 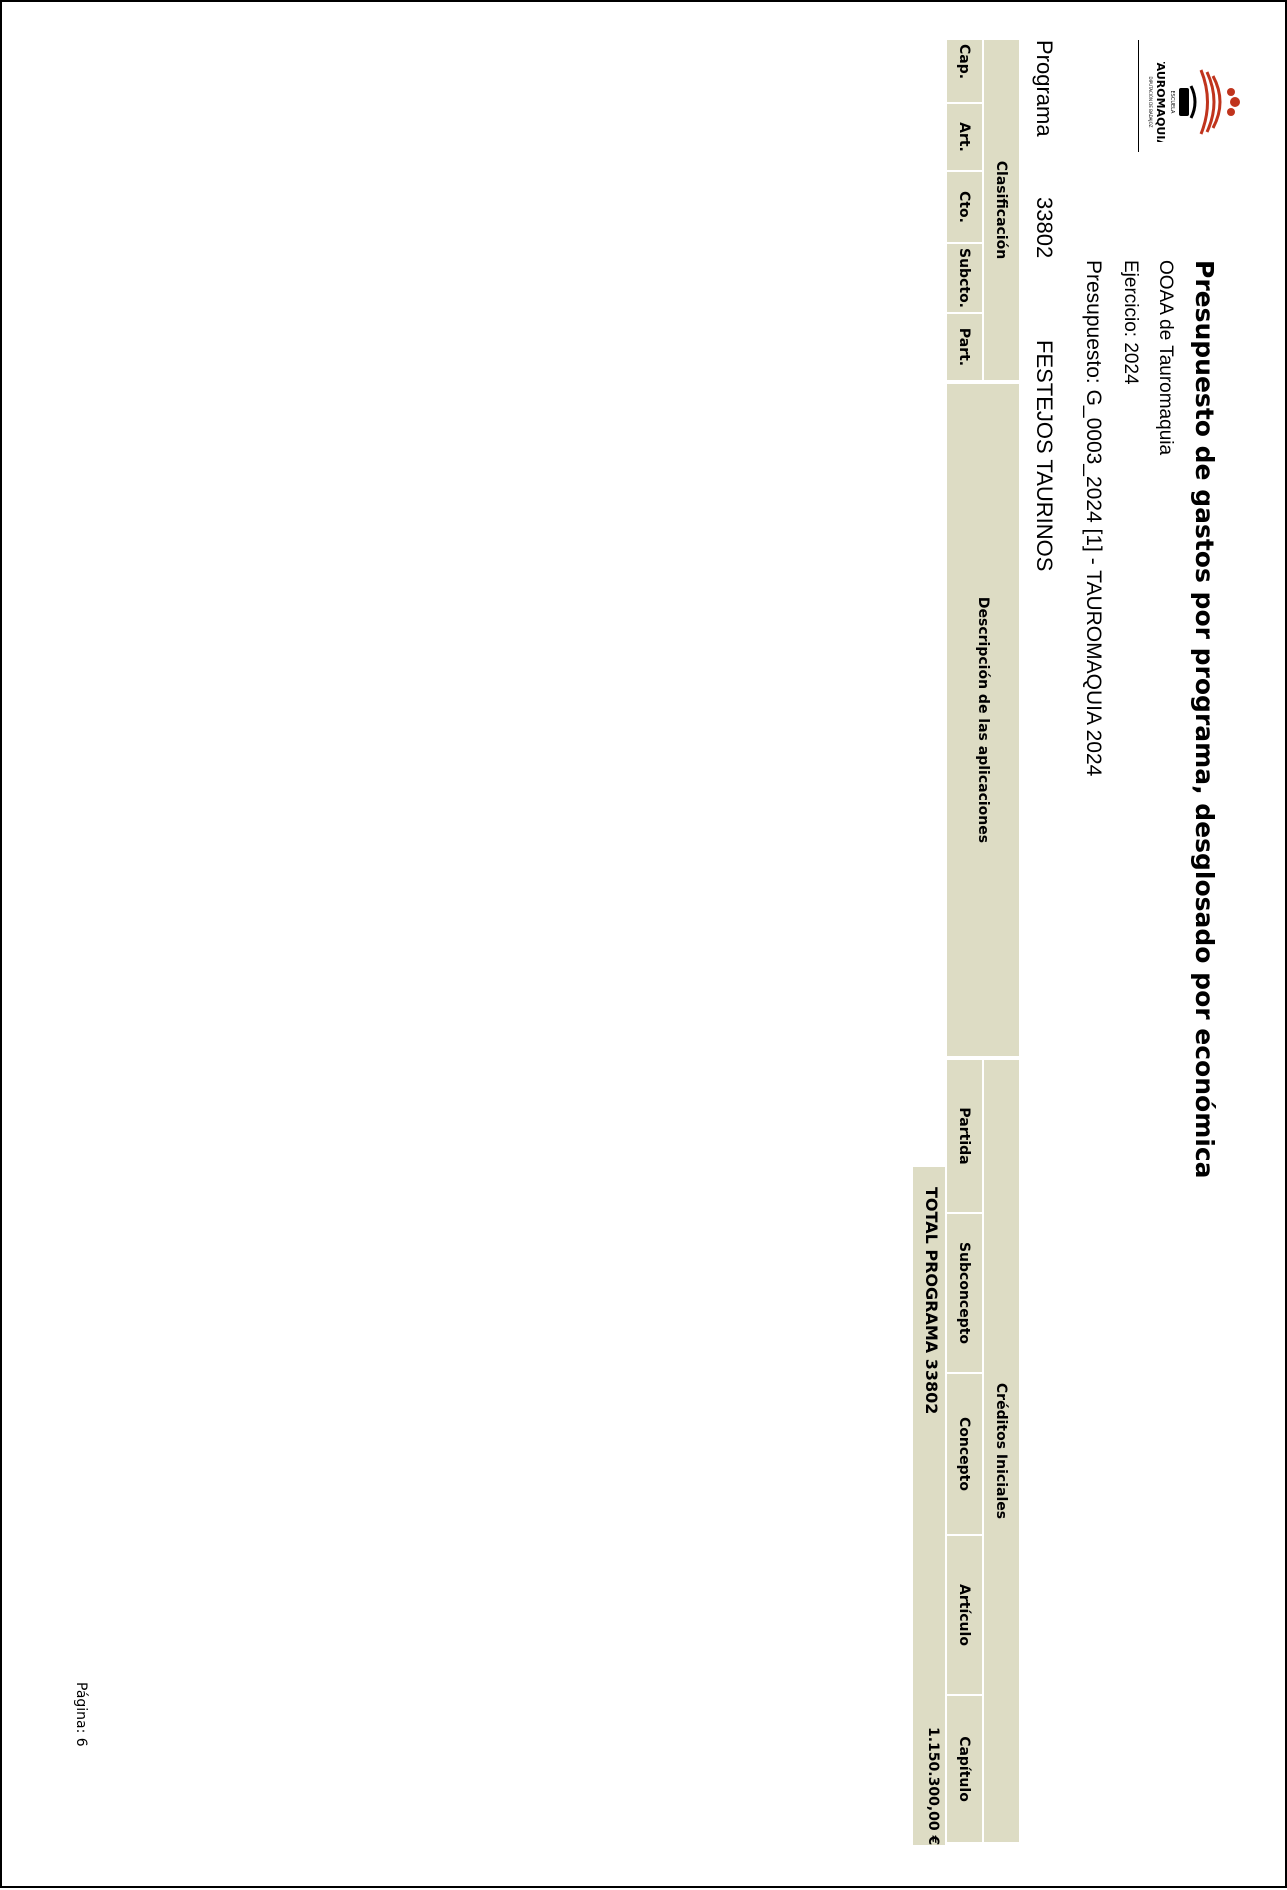 I want to click on col-cto-header: Cto., so click(x=964, y=207).